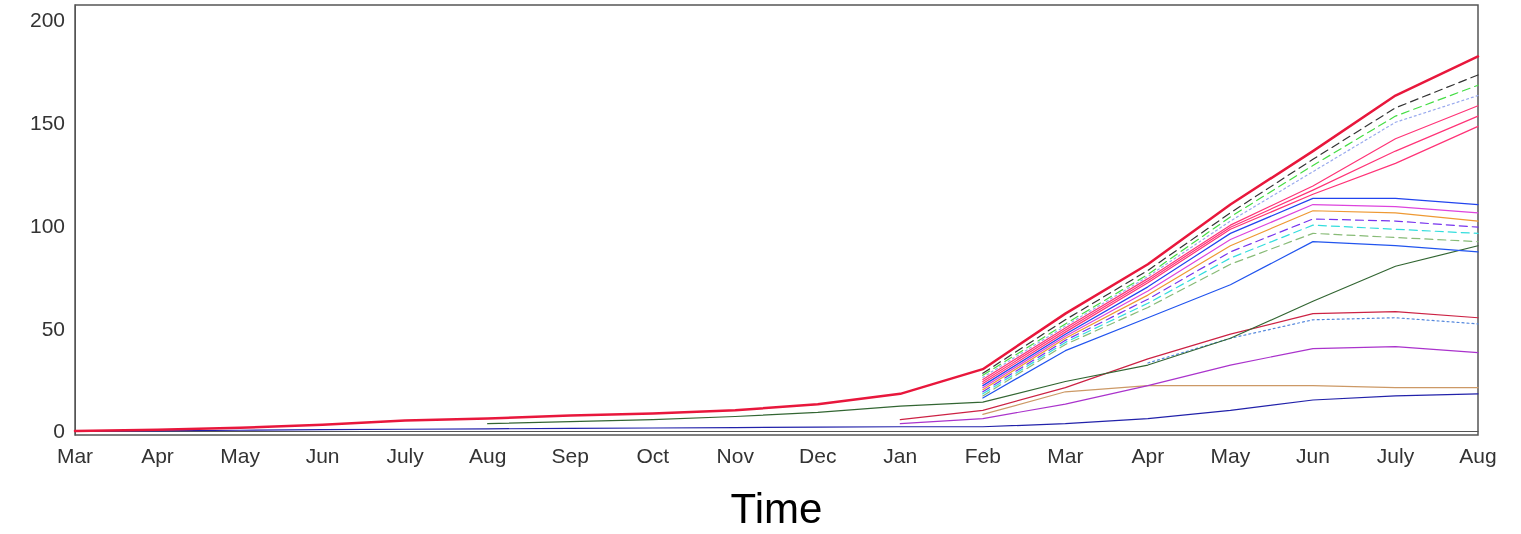  I want to click on y-tick-label: 200, so click(47, 19).